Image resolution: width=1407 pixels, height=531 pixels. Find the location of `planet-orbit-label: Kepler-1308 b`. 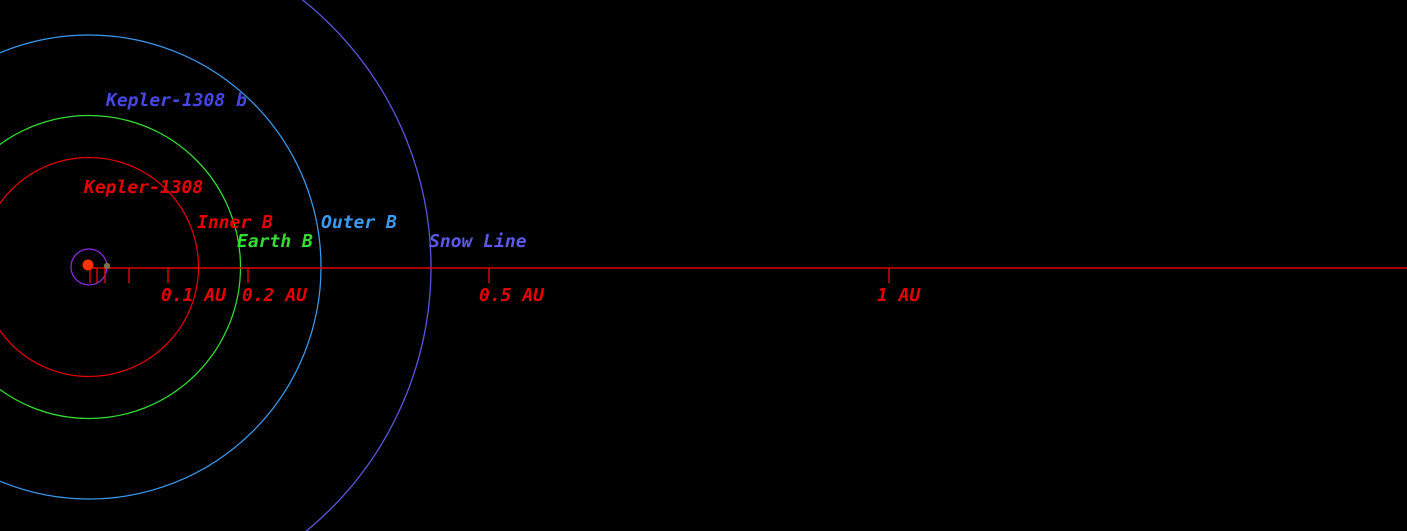

planet-orbit-label: Kepler-1308 b is located at coordinates (176, 100).